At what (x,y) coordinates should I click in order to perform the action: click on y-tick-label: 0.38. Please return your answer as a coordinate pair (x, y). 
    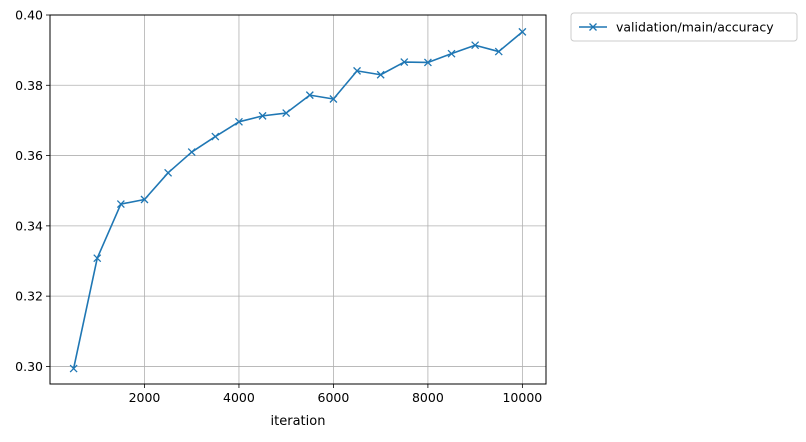
    Looking at the image, I should click on (29, 85).